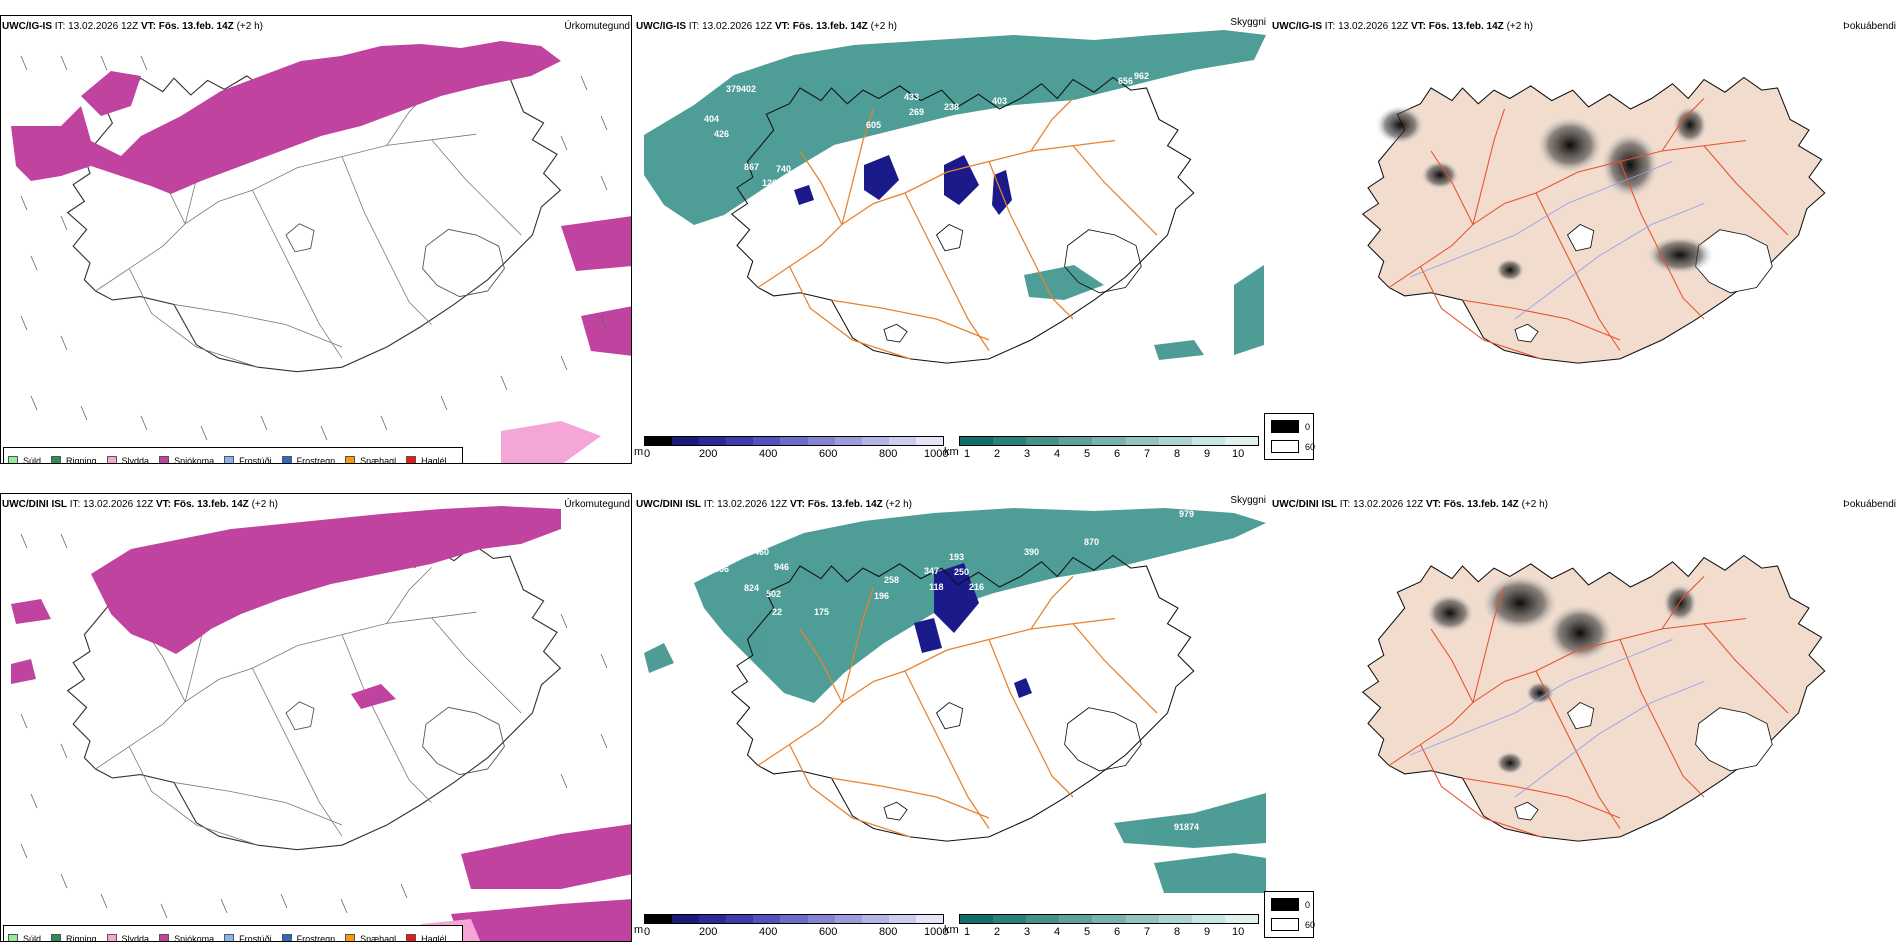 The image size is (1900, 950). Describe the element at coordinates (24, 937) in the screenshot. I see `legend-item: Súld` at that location.